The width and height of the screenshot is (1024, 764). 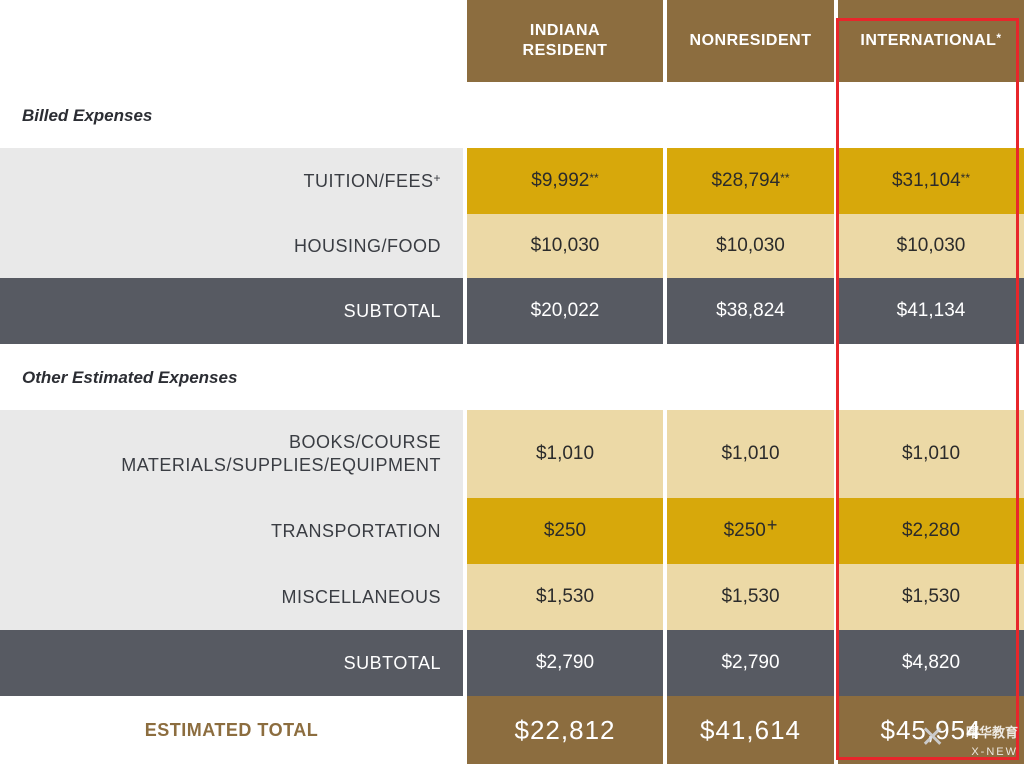 I want to click on housing-international: $10,030, so click(x=931, y=246).